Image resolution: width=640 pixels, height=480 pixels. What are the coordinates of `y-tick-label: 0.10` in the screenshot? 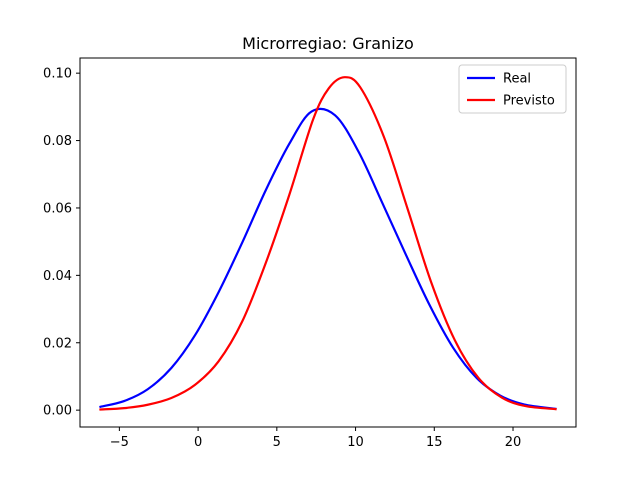 It's located at (57, 74).